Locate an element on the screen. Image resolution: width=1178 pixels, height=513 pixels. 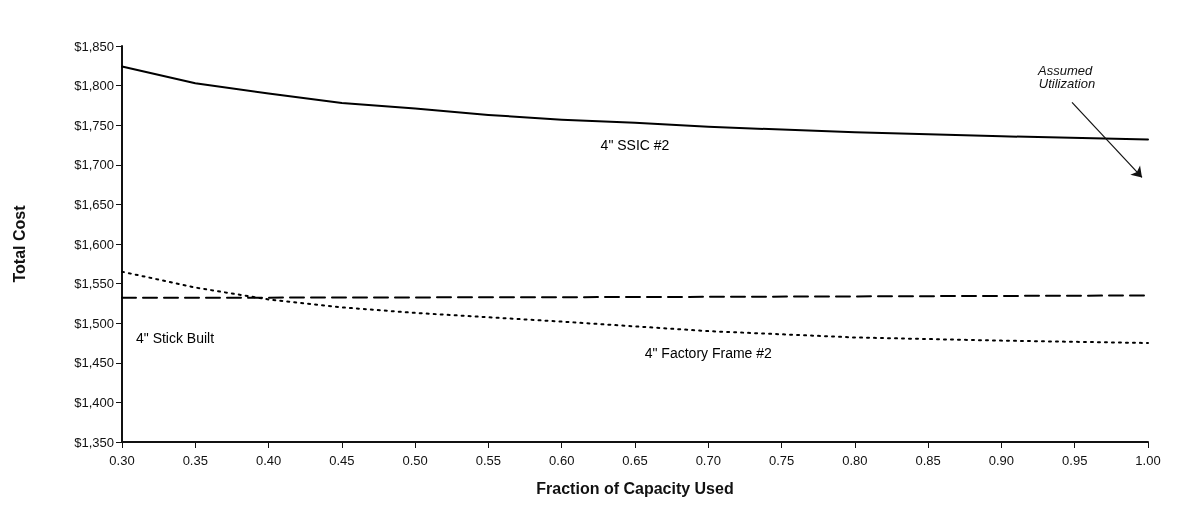
y-tick-label: $1,350 is located at coordinates (94, 442).